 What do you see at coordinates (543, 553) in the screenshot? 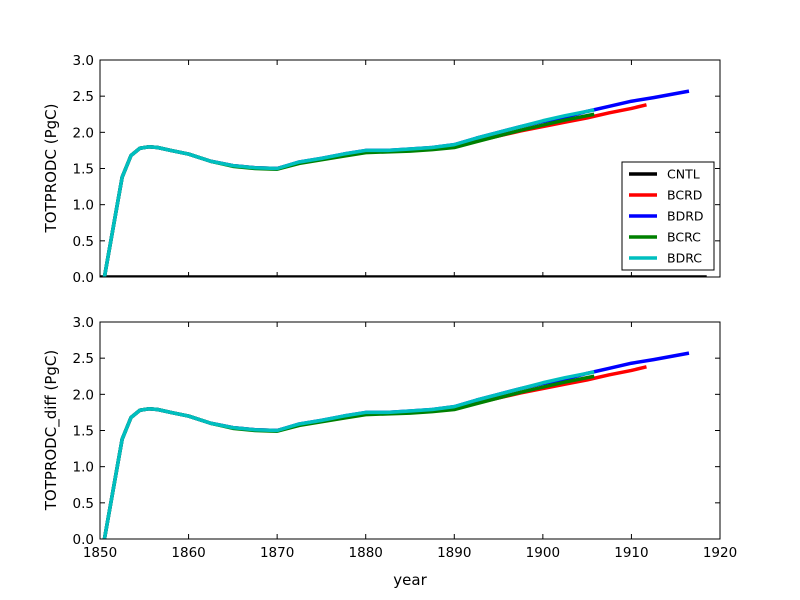
I see `x-tick-label: 1900` at bounding box center [543, 553].